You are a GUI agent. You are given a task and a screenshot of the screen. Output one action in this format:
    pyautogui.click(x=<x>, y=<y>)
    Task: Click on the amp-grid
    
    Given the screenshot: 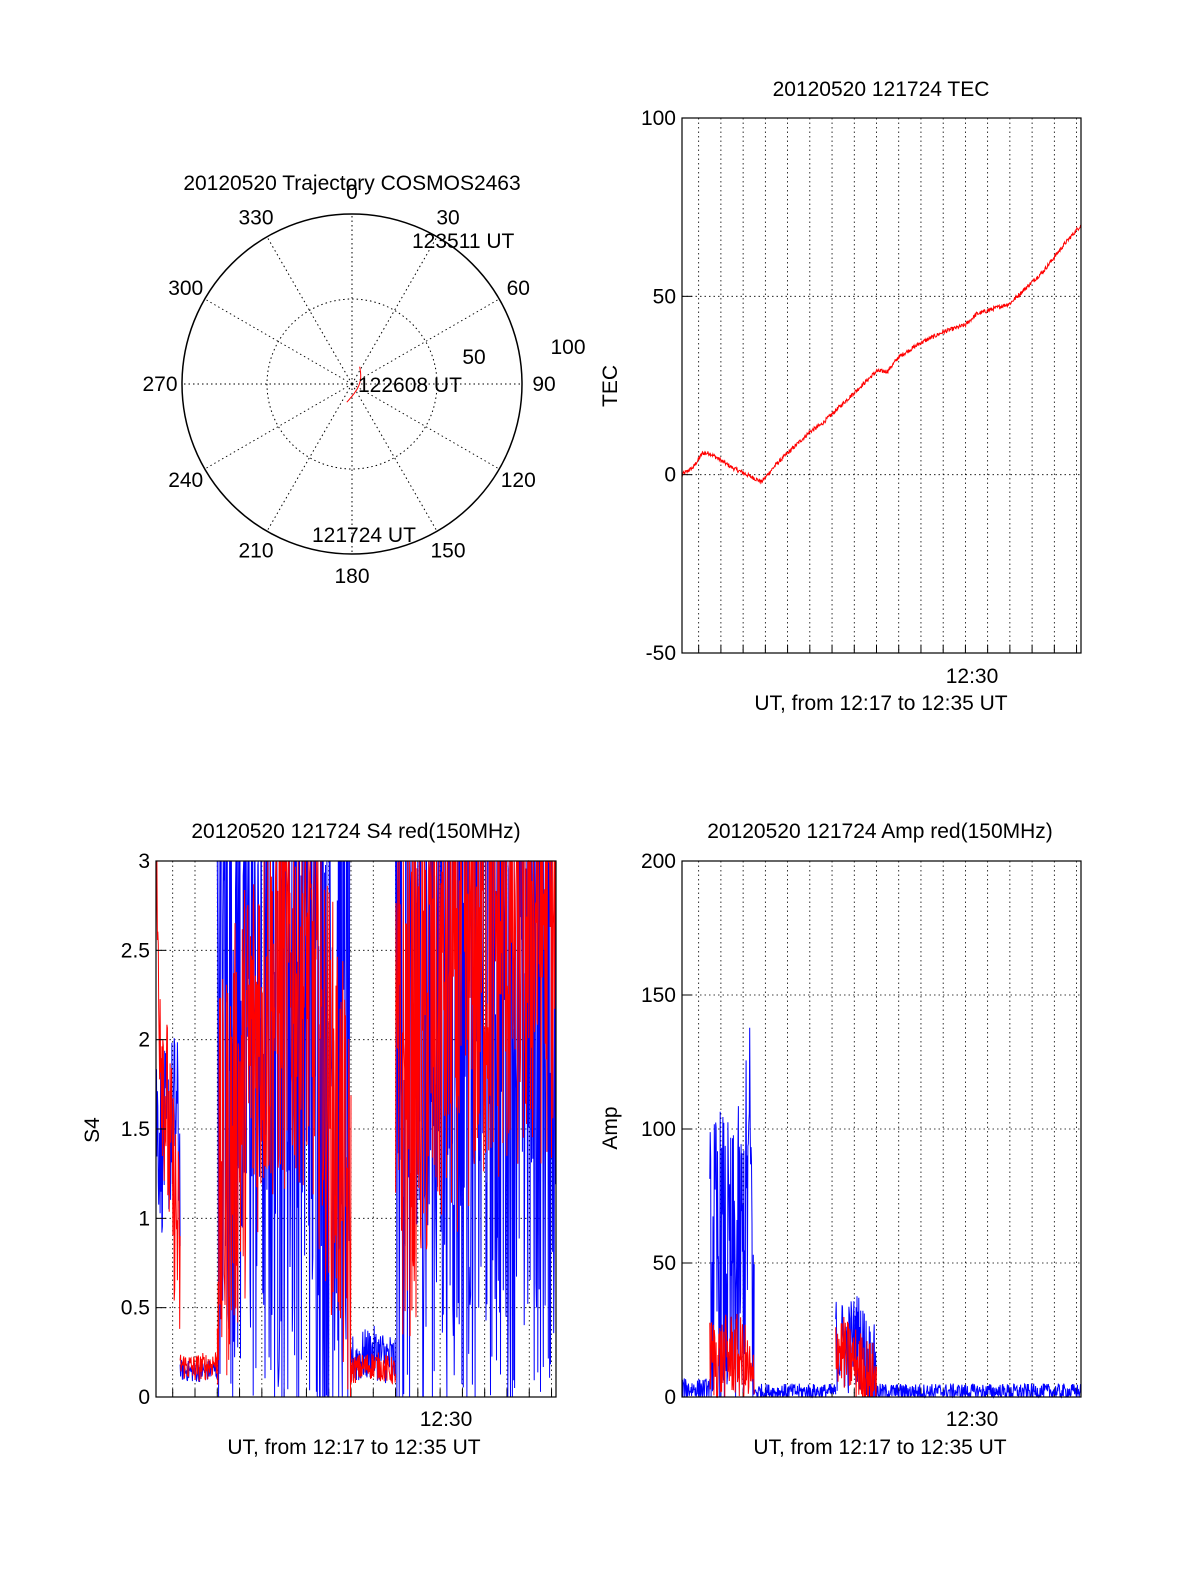 What is the action you would take?
    pyautogui.click(x=881, y=1129)
    